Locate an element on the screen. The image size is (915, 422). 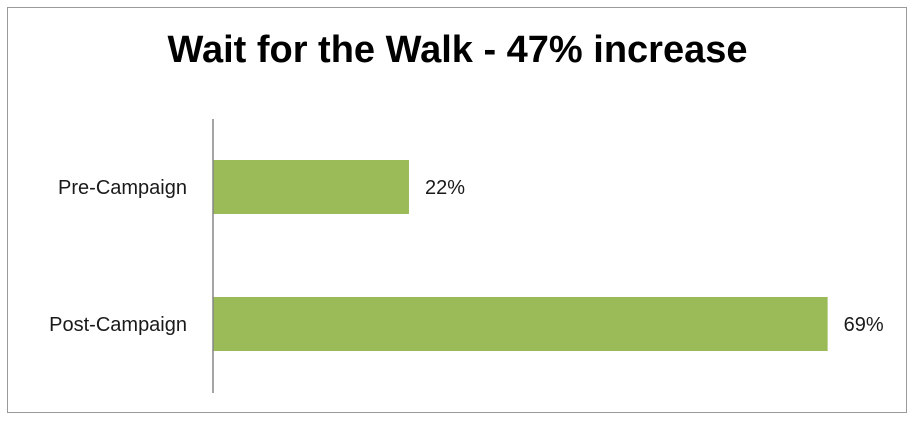
chart-title: Wait for the Walk - 47% increase is located at coordinates (457, 50).